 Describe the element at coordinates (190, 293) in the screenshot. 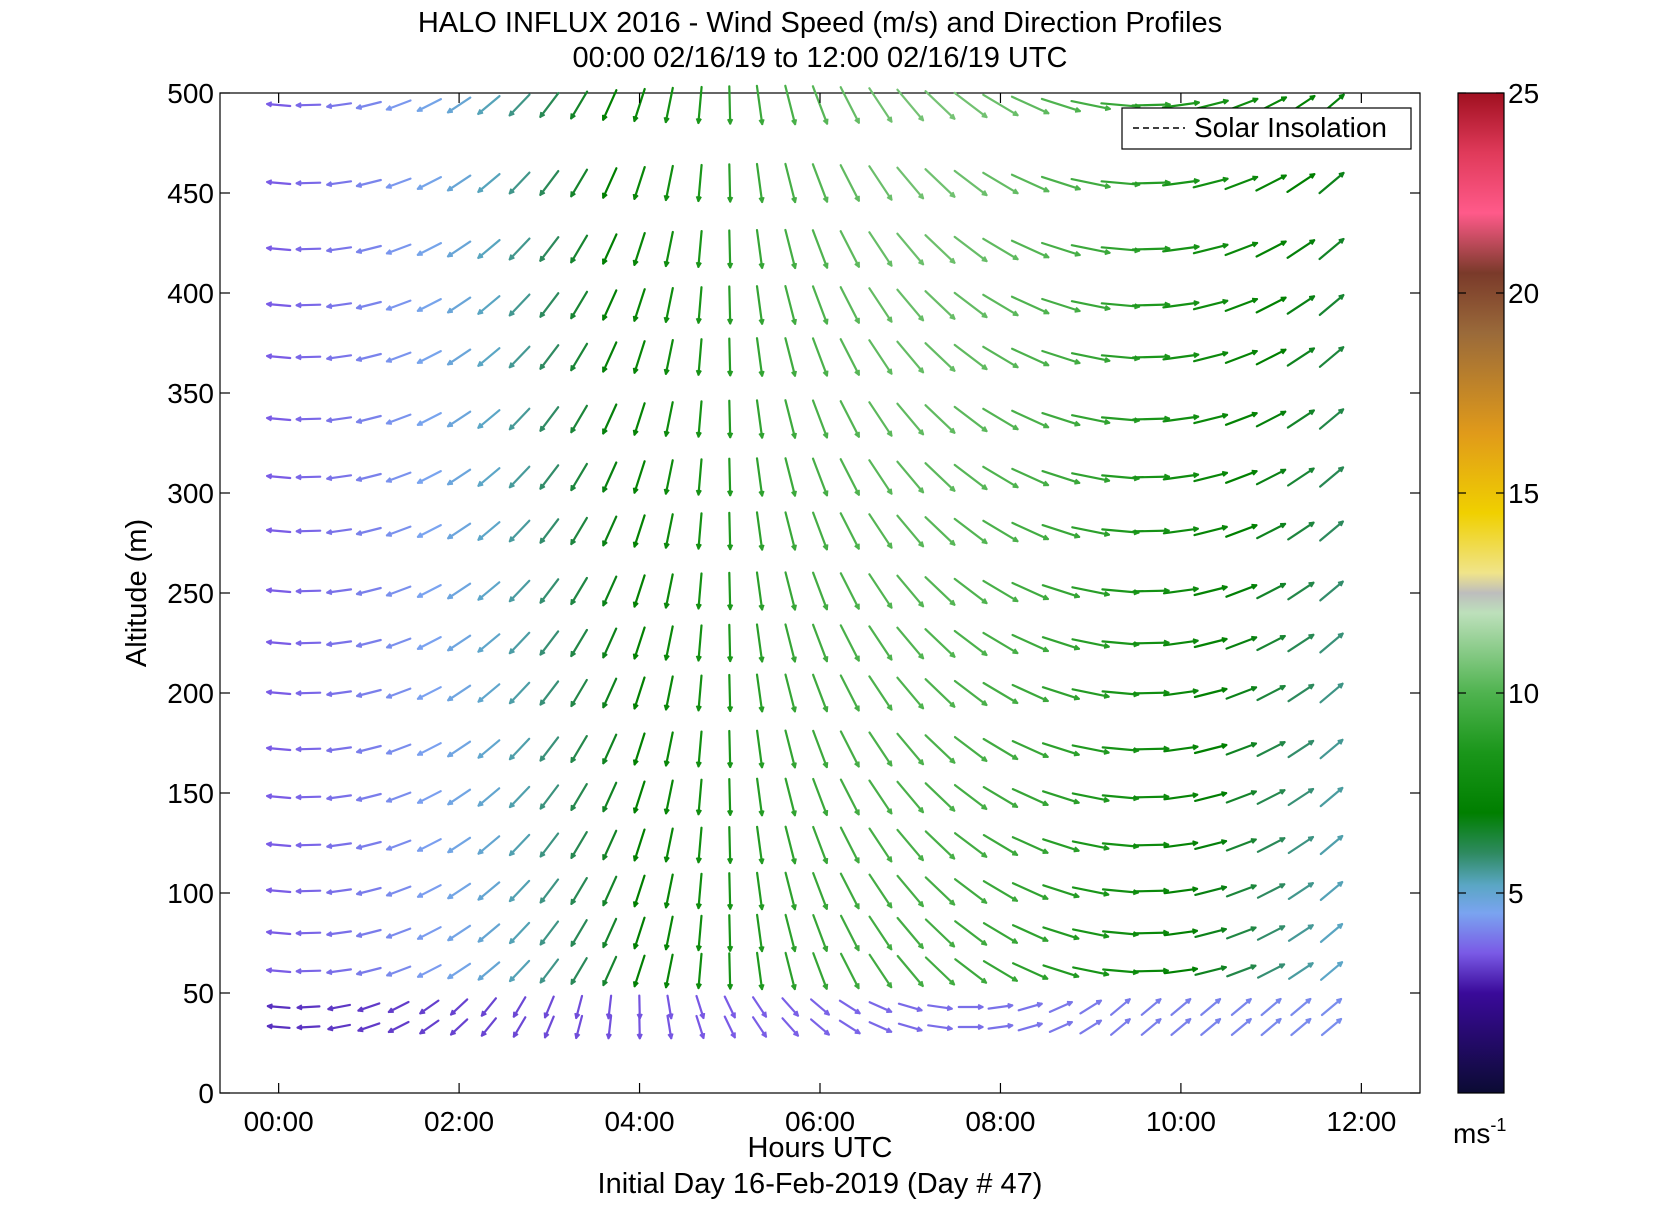

I see `y-tick-label: 400` at that location.